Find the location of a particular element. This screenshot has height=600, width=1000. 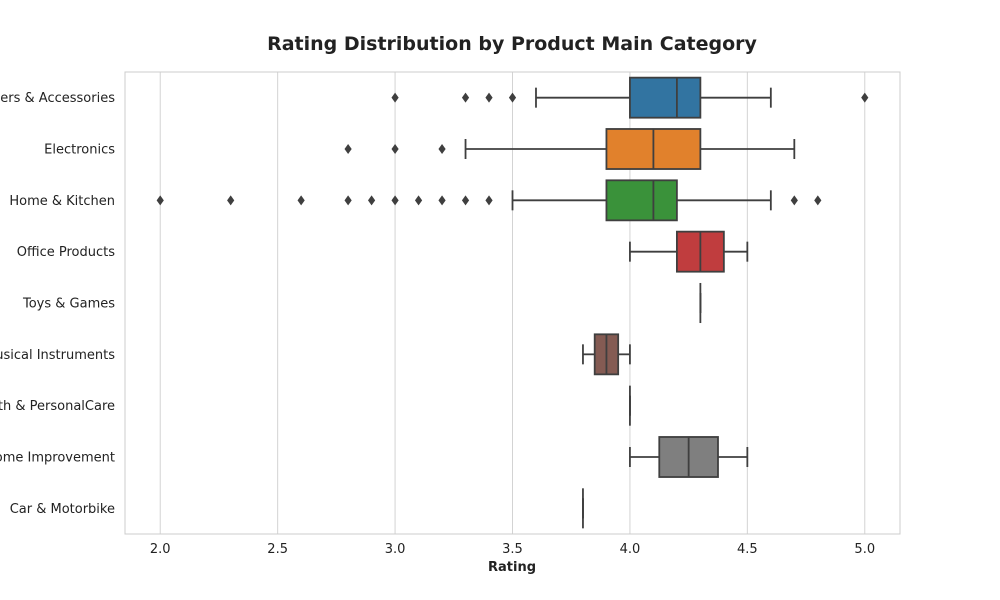

x-tick-label: 3.5 is located at coordinates (512, 549).